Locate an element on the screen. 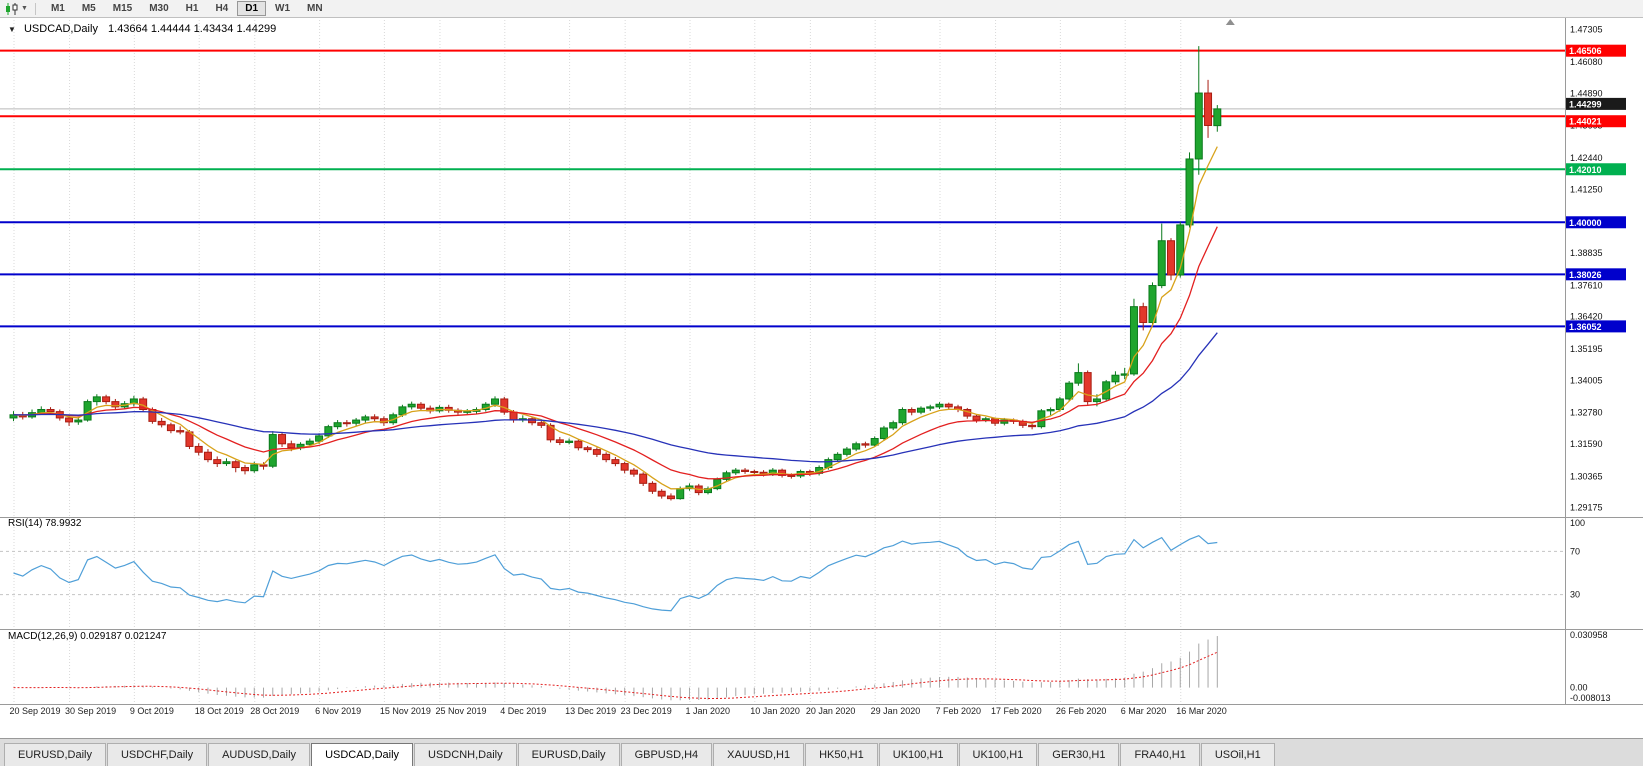 The width and height of the screenshot is (1643, 766). svg-text: 1.31590 is located at coordinates (1586, 444).